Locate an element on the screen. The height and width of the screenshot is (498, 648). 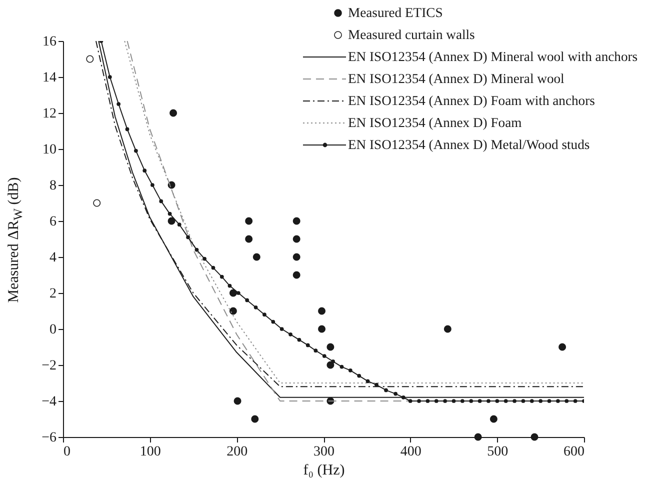
y-tick-label: −6 is located at coordinates (49, 438).